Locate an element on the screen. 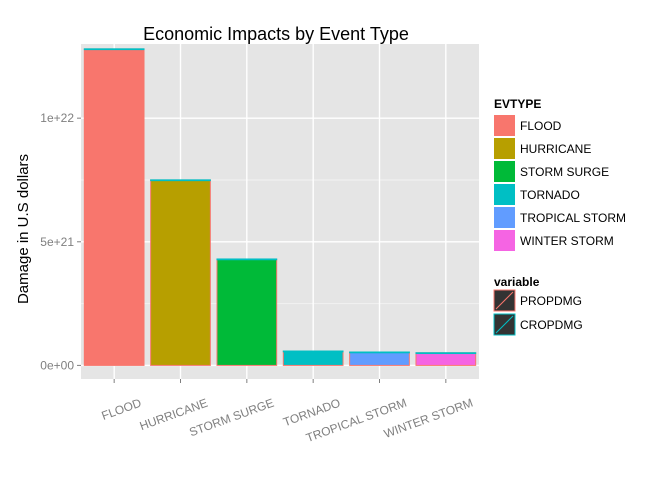 The height and width of the screenshot is (485, 672). legend-colour-title: variable is located at coordinates (517, 282).